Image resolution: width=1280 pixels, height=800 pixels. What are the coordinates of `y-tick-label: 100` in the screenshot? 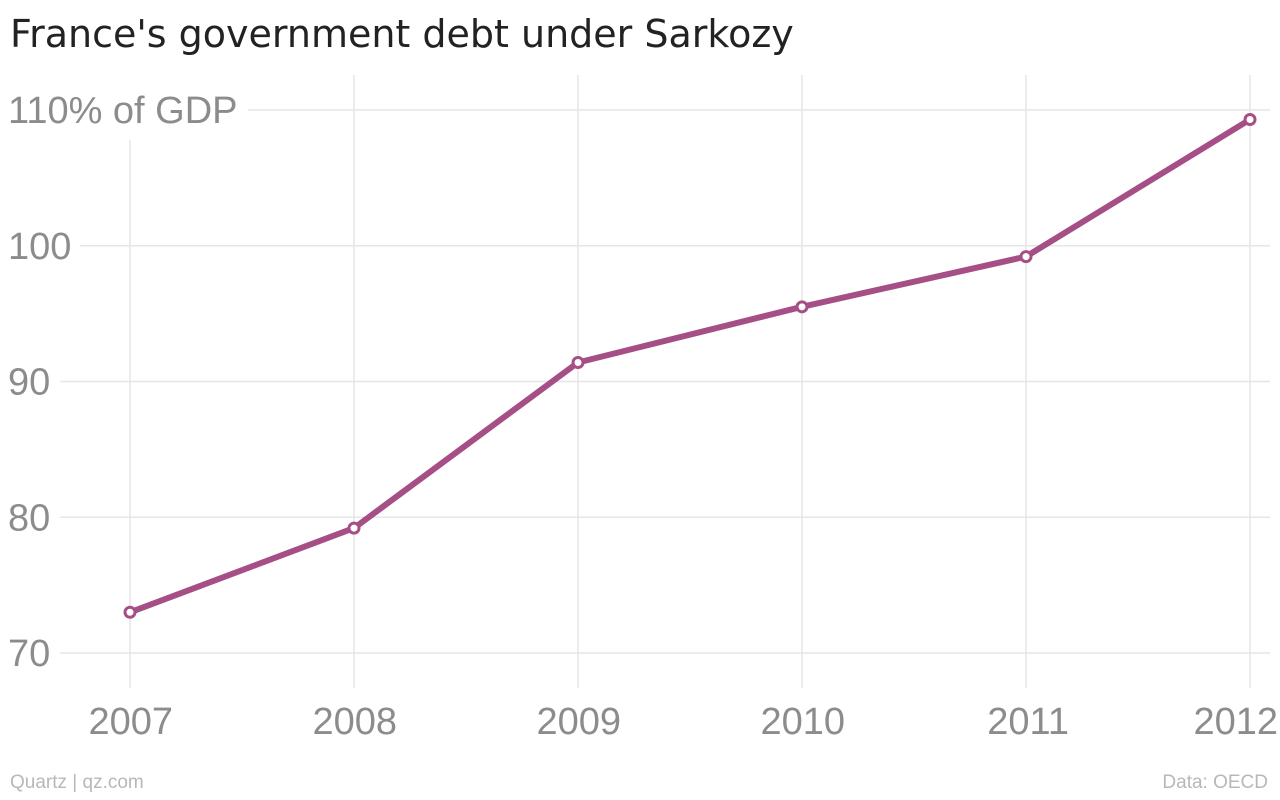 It's located at (39, 247).